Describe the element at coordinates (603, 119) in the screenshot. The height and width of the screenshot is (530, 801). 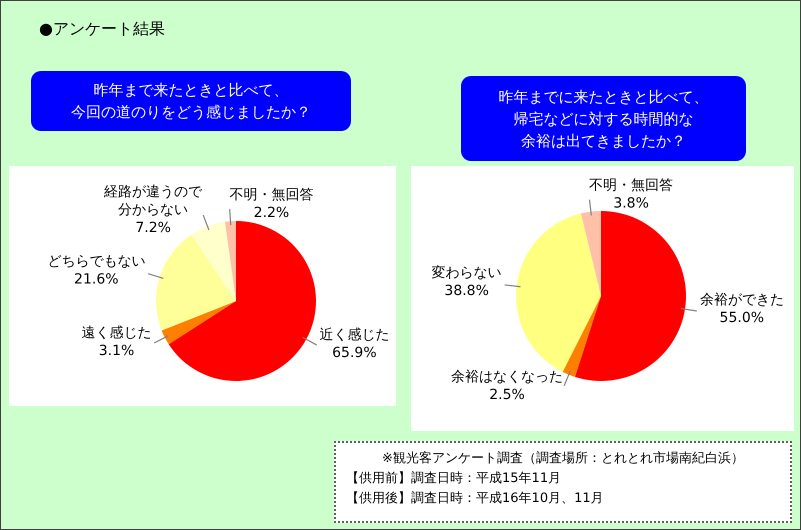
I see `chart-title: 昨年までに来たときと比べて、帰宅などに対する時間的な余裕は出てきましたか？` at that location.